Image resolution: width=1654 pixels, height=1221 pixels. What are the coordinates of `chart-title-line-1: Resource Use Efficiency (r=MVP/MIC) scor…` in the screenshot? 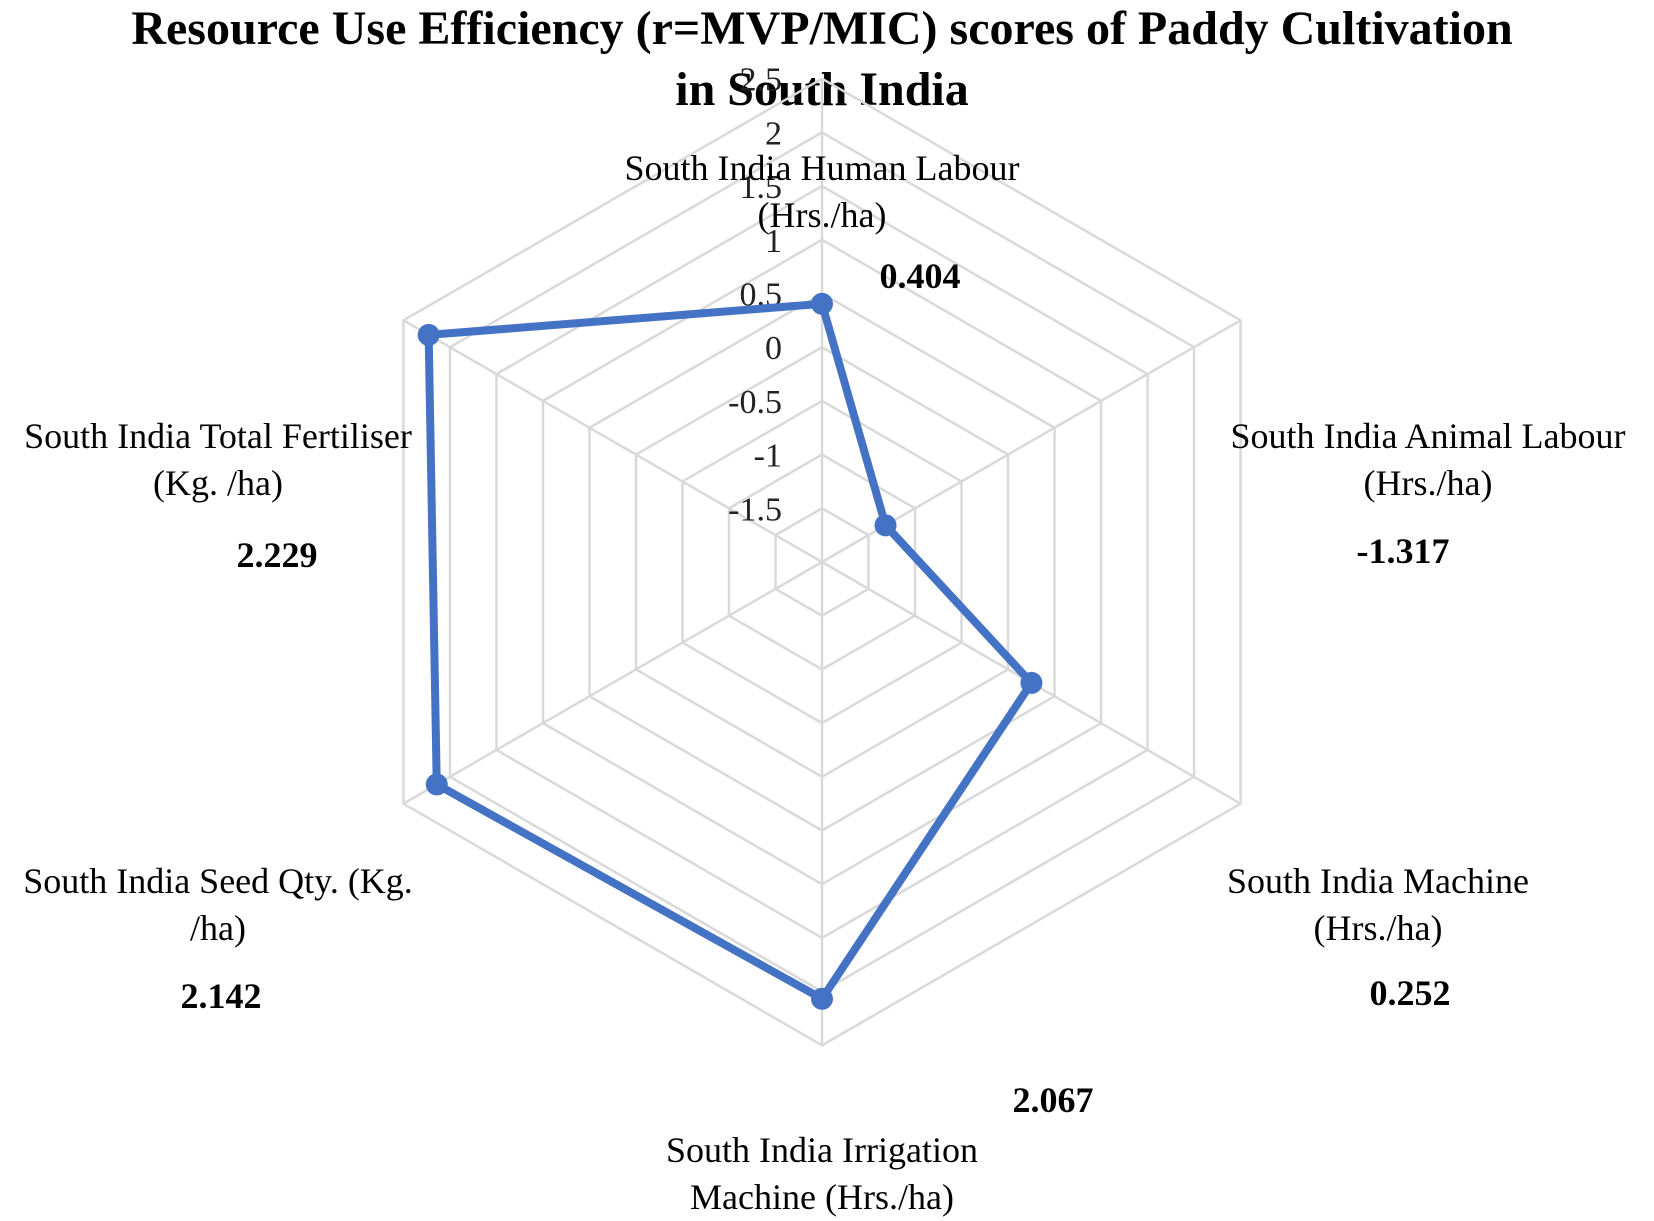 It's located at (821, 28).